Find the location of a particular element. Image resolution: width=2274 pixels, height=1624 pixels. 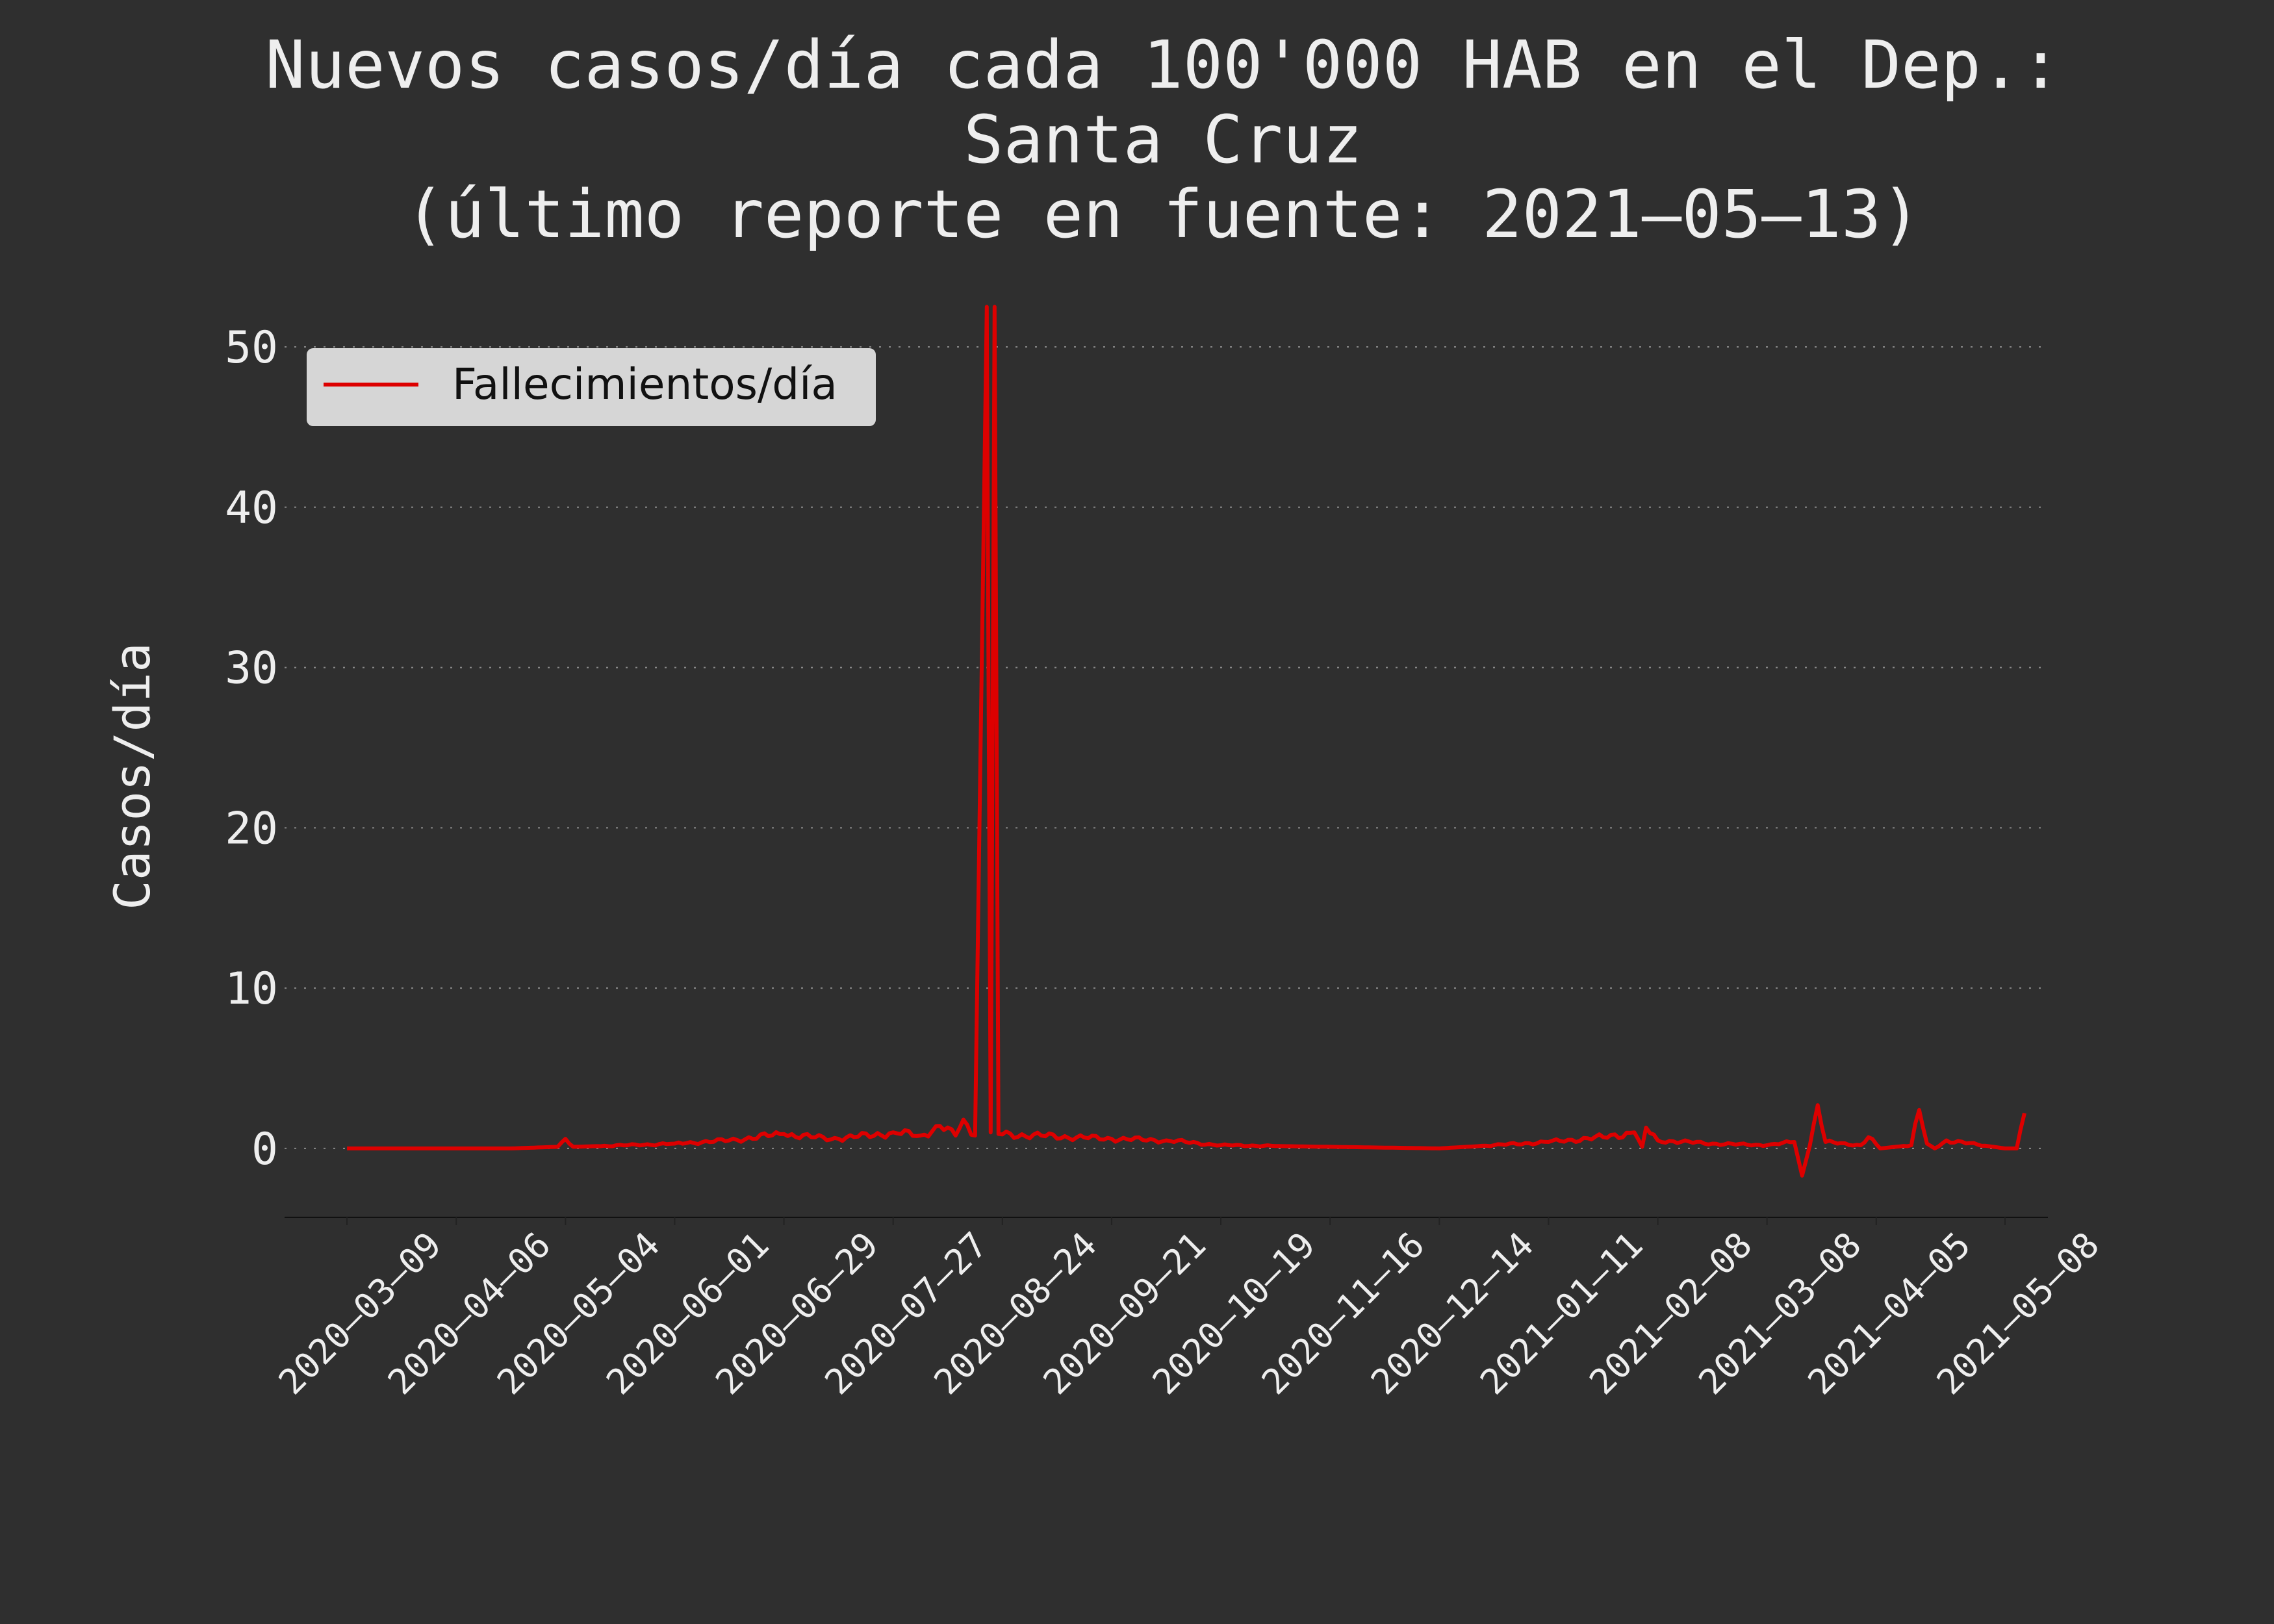

y-axis-label: Casos/día is located at coordinates (132, 776).